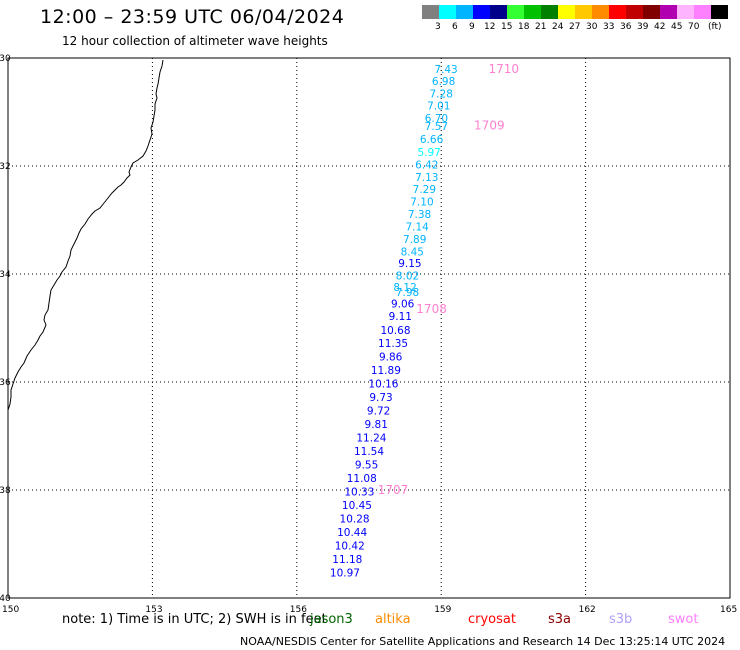 The height and width of the screenshot is (650, 740). I want to click on lon-tick-label: 159, so click(442, 610).